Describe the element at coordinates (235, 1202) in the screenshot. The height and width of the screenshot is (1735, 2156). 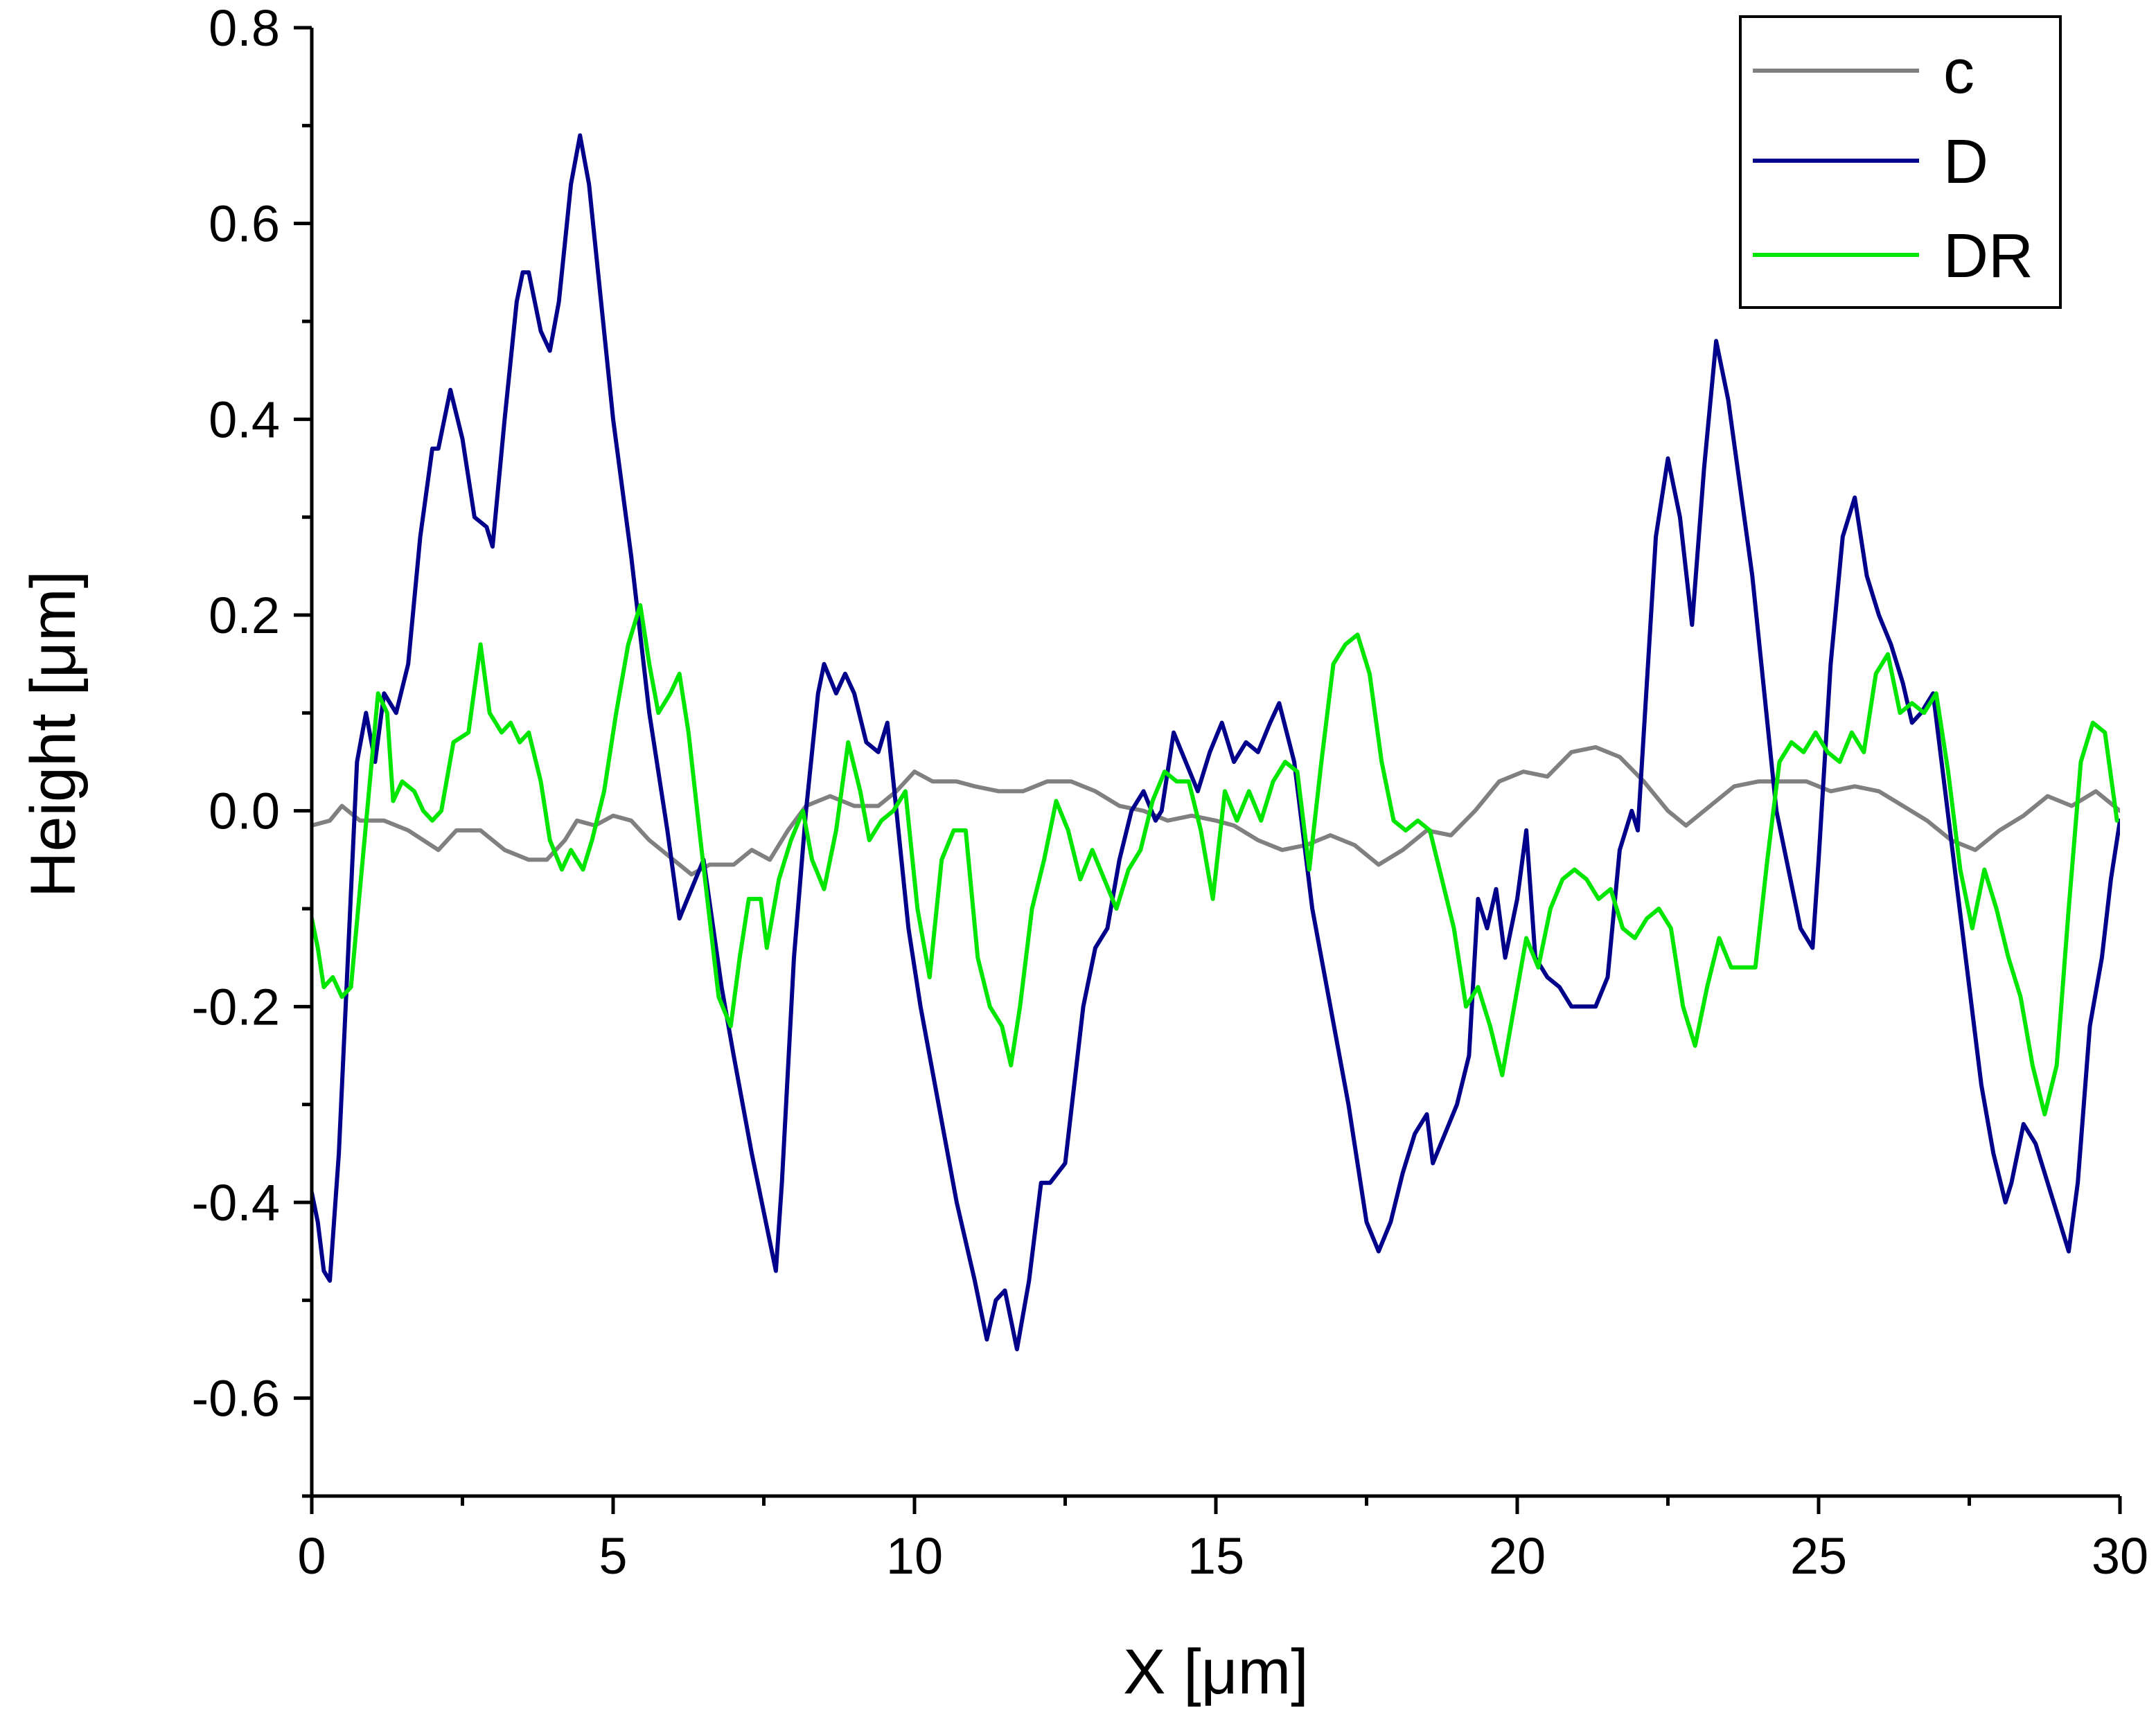
I see `y-tick-label: -0.4` at that location.